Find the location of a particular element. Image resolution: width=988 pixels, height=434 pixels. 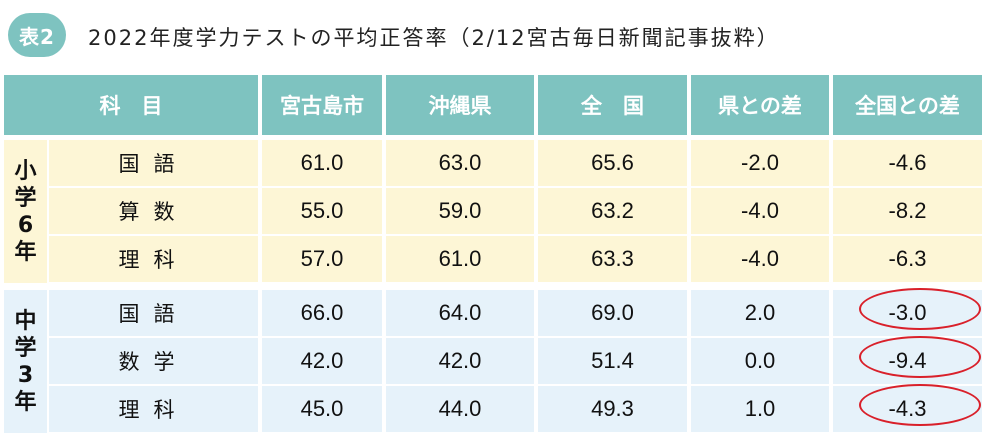

header-diff-prefecture: 県との差 is located at coordinates (761, 107).